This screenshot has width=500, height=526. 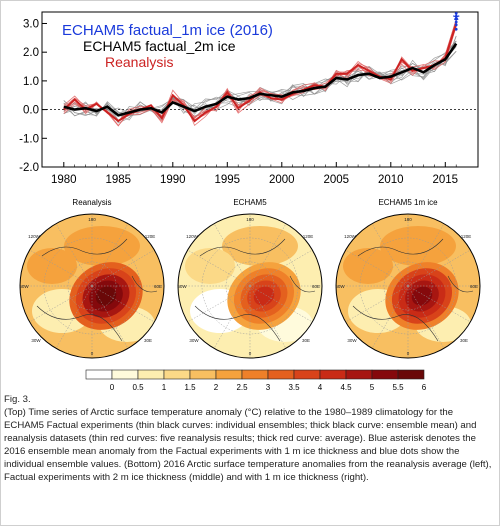 I want to click on x-tick-label: 2000, so click(x=282, y=180).